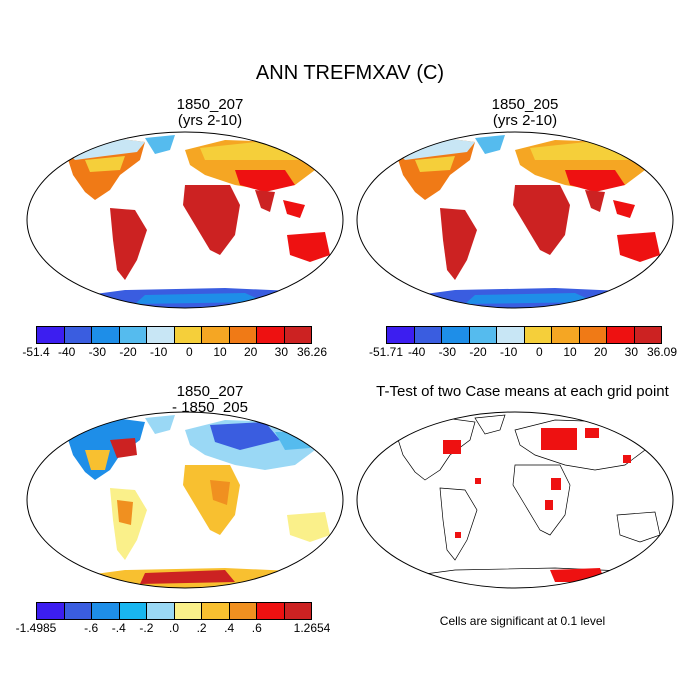 The height and width of the screenshot is (700, 700). What do you see at coordinates (281, 352) in the screenshot?
I see `colorbar-1-tick: 30` at bounding box center [281, 352].